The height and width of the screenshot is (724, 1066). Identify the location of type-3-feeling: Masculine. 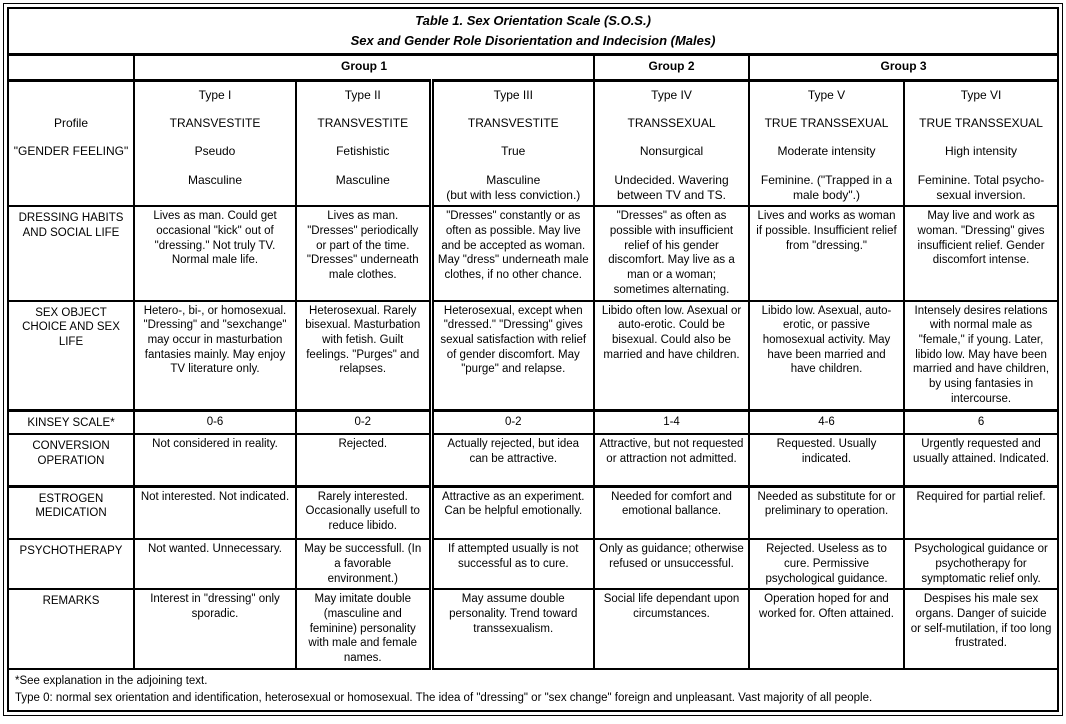
(513, 179).